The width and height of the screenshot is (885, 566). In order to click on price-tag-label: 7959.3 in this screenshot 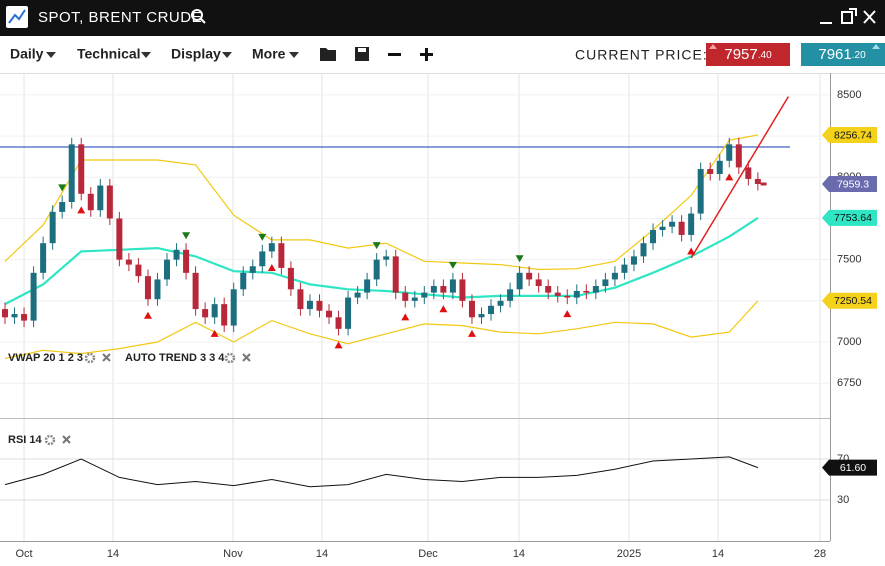, I will do `click(853, 184)`.